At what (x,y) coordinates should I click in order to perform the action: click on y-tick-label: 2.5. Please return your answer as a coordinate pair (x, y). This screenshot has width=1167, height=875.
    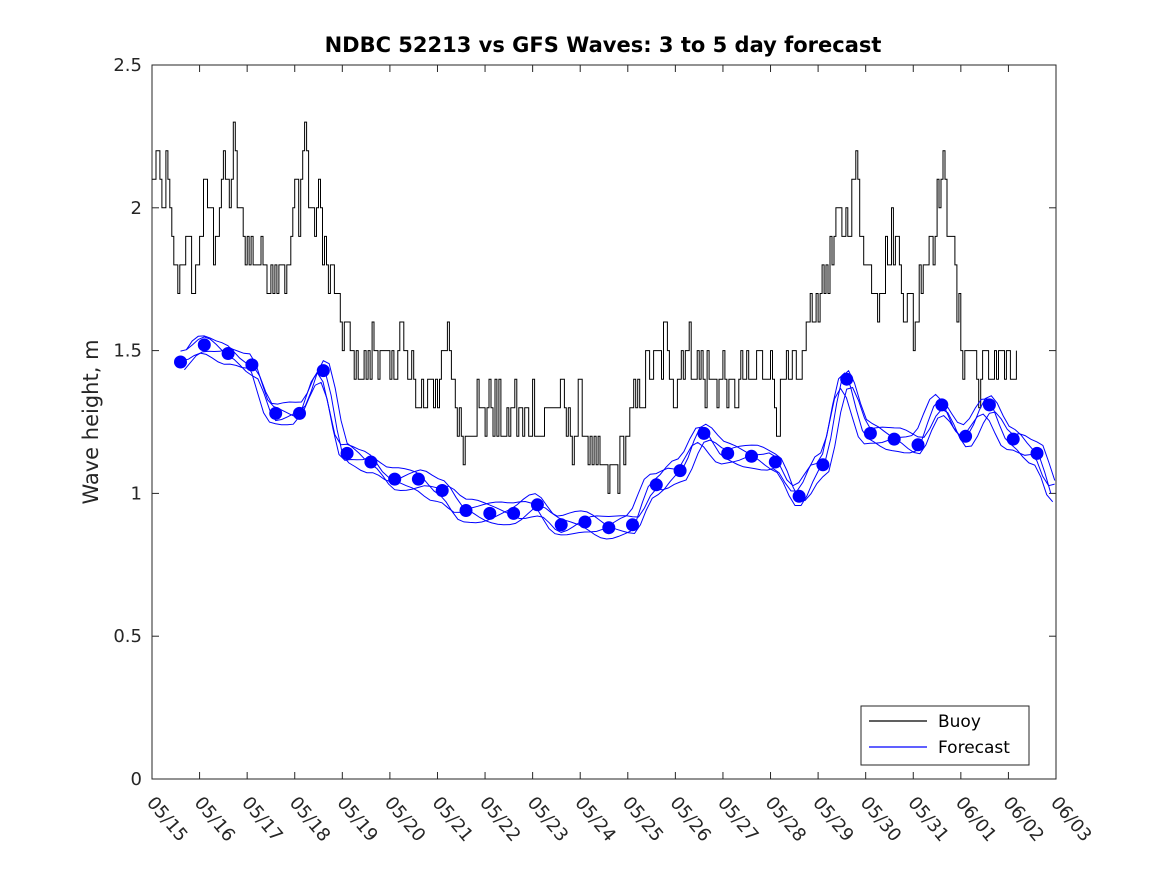
    Looking at the image, I should click on (127, 65).